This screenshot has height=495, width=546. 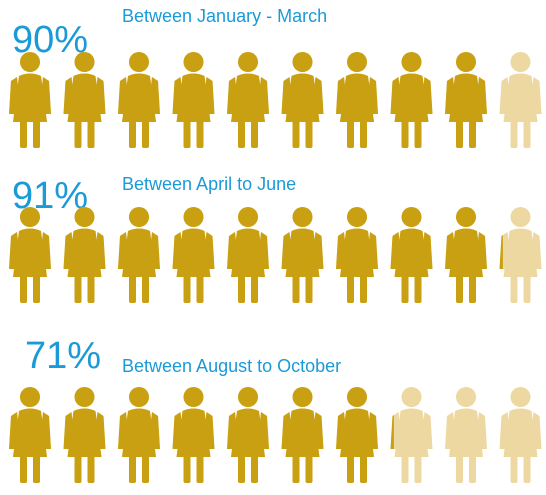 What do you see at coordinates (63, 356) in the screenshot?
I see `percent-label: 71%` at bounding box center [63, 356].